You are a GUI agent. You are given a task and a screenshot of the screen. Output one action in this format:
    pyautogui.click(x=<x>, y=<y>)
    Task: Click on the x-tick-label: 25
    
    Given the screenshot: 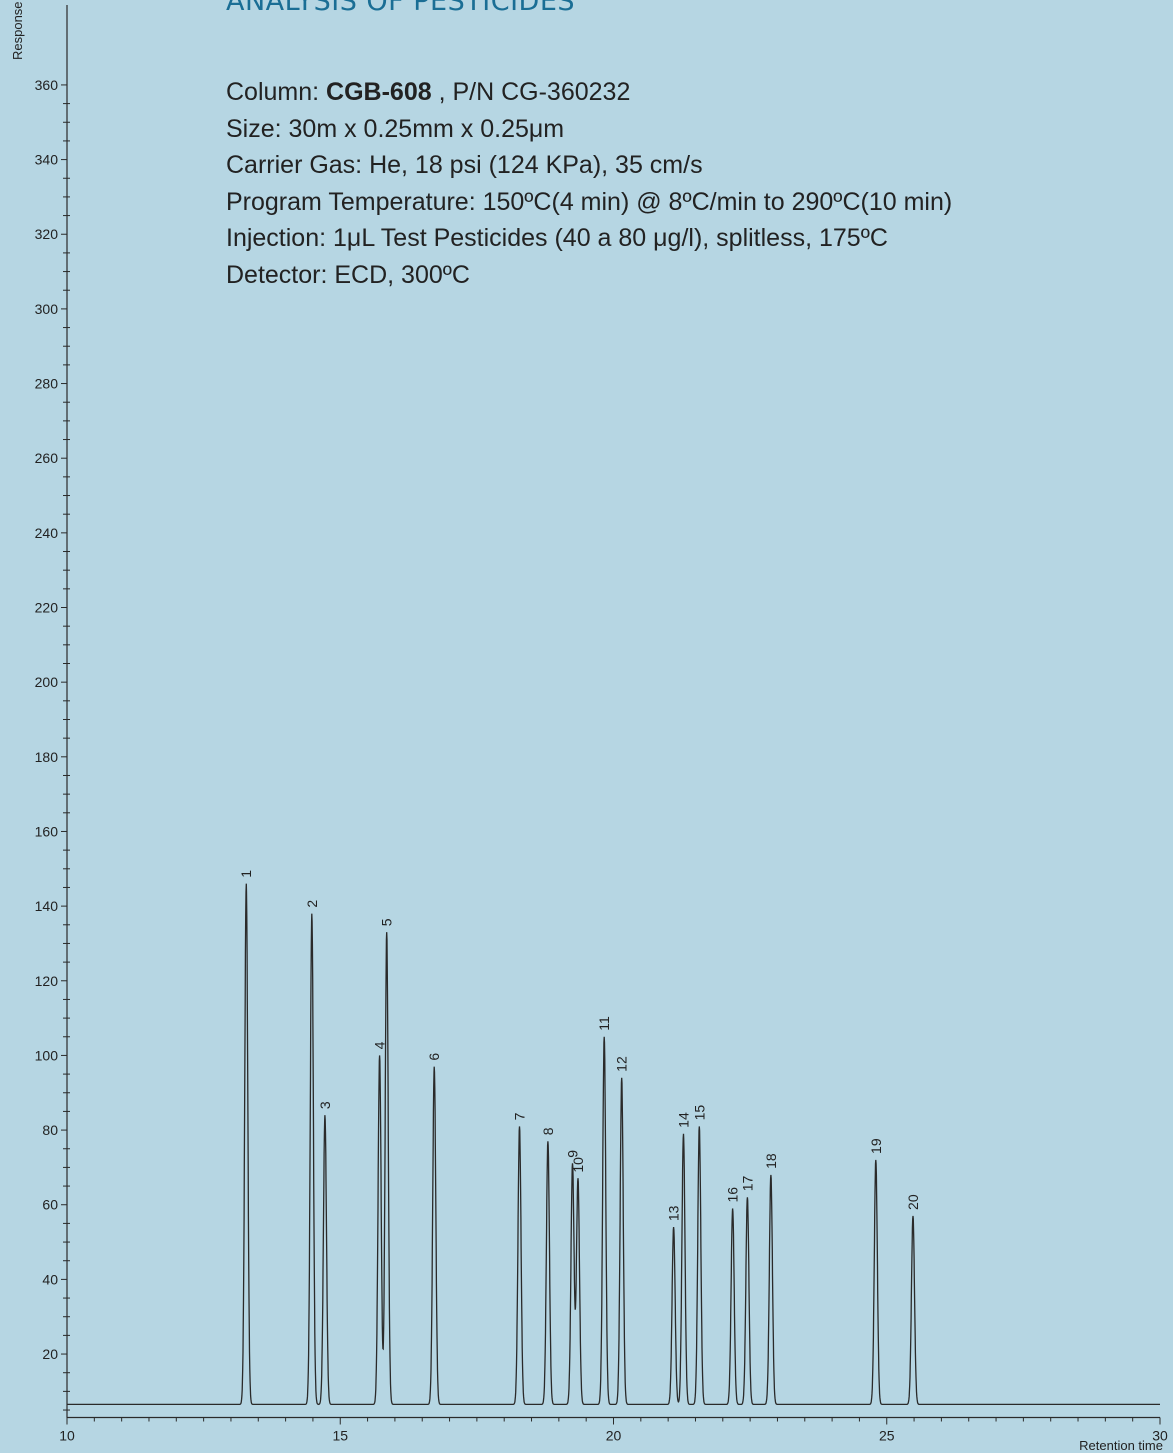 What is the action you would take?
    pyautogui.click(x=887, y=1436)
    